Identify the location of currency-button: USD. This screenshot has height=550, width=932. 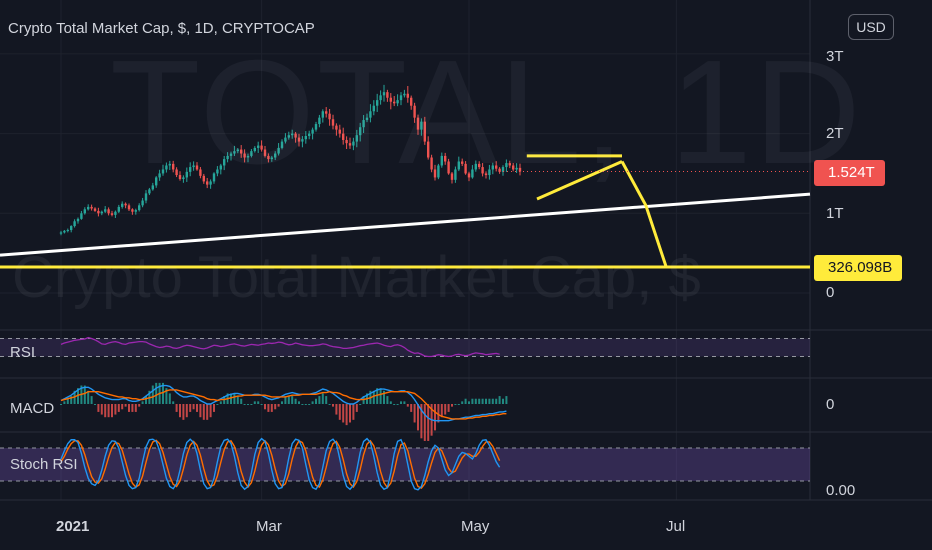
(871, 27).